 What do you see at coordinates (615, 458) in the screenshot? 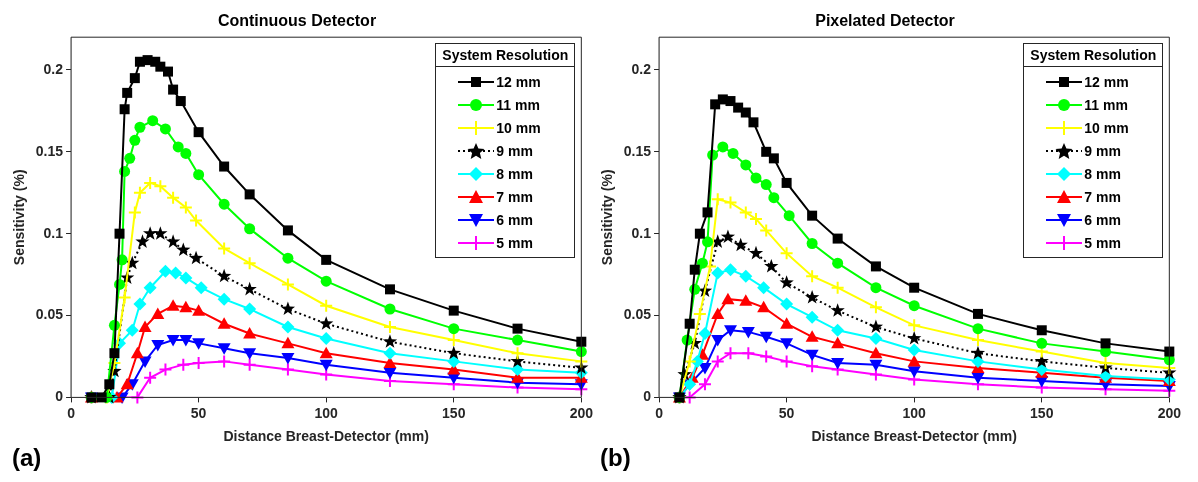
I see `text: (b)` at bounding box center [615, 458].